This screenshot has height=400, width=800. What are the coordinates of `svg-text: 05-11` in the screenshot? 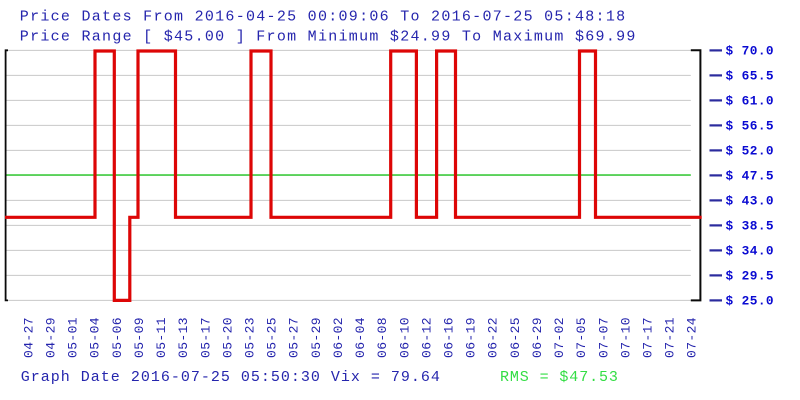 It's located at (161, 337).